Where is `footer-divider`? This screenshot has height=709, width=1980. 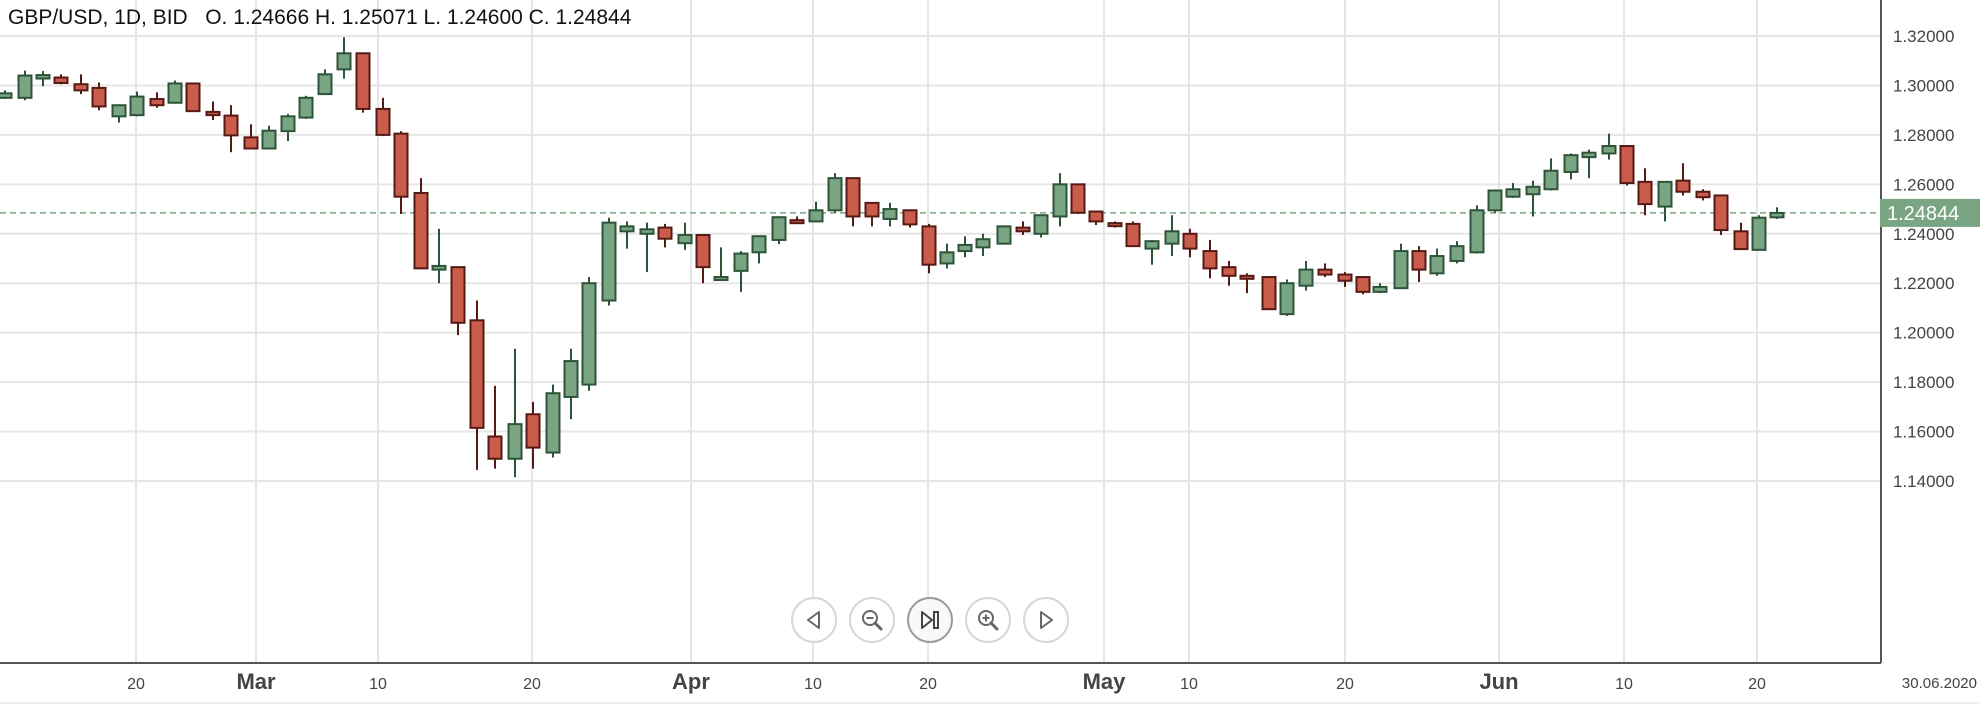 footer-divider is located at coordinates (990, 703).